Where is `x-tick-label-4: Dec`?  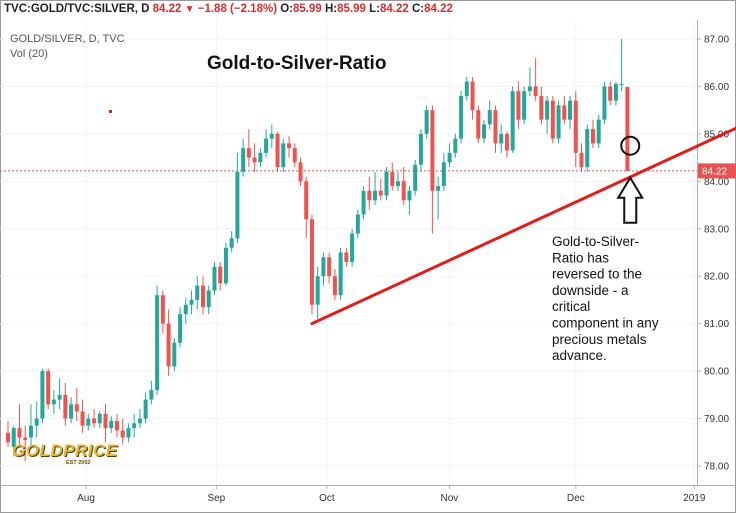 x-tick-label-4: Dec is located at coordinates (576, 498).